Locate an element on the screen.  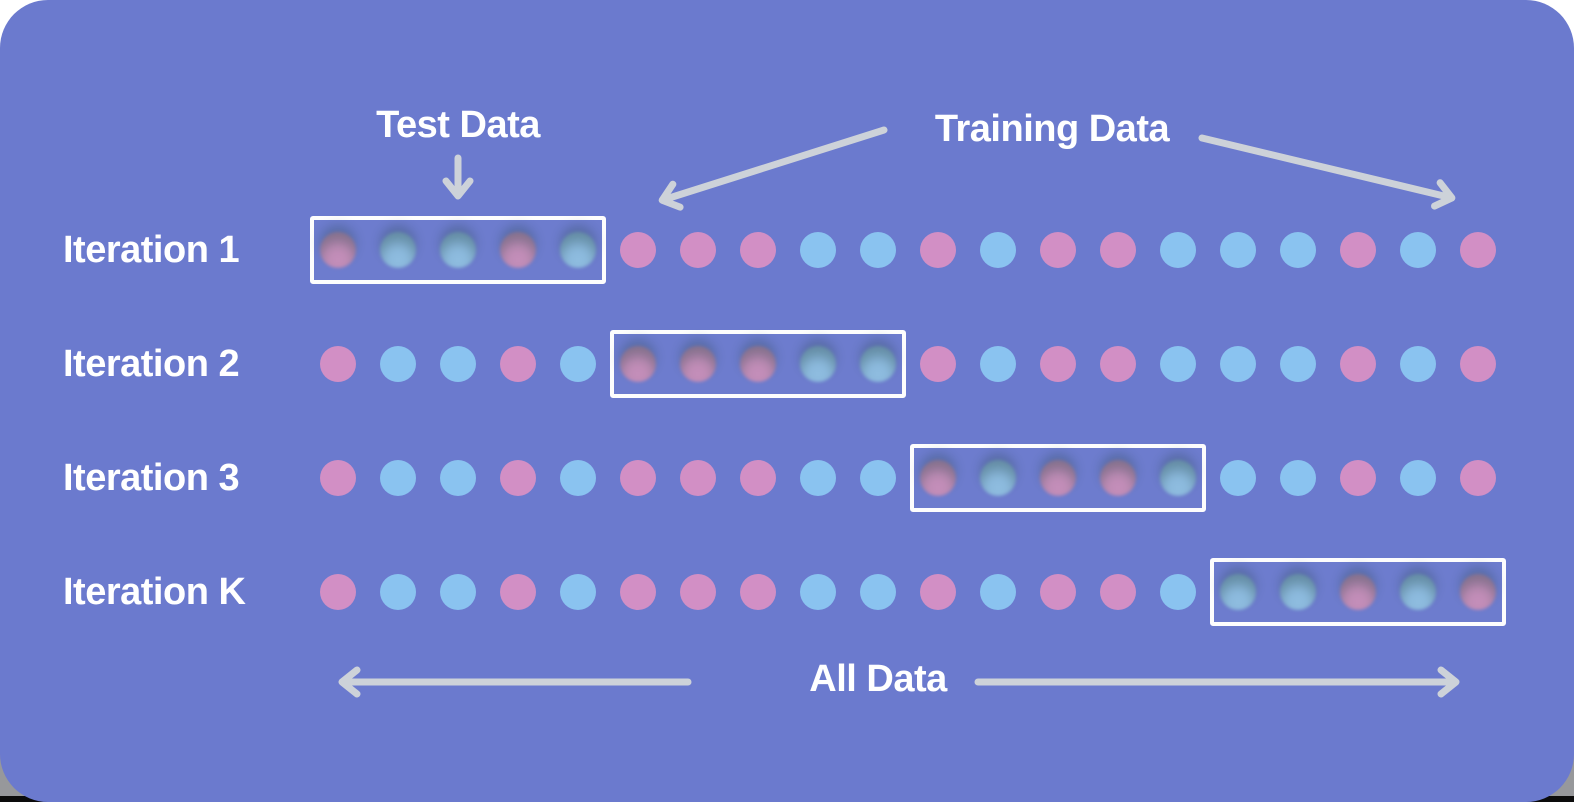
iteration-label-2: Iteration 2 is located at coordinates (151, 364).